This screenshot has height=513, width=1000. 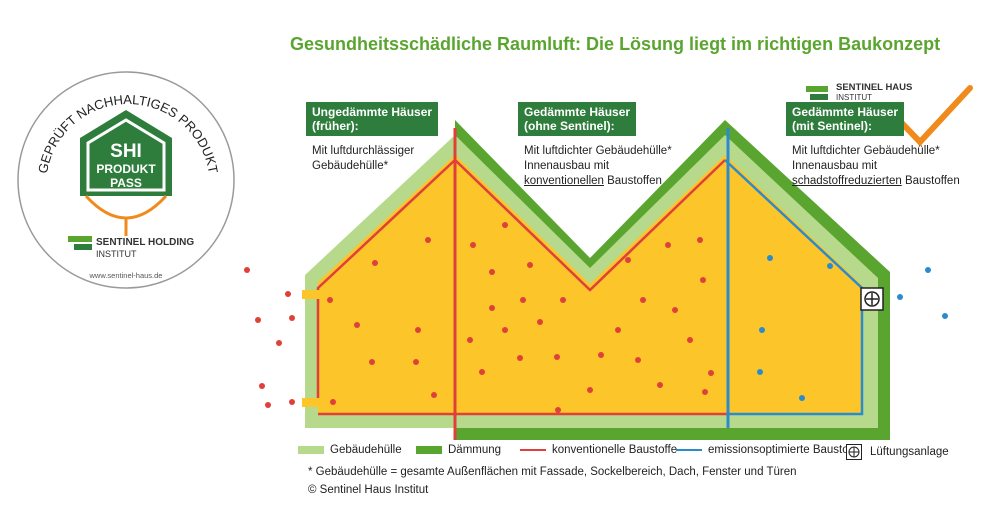 What do you see at coordinates (817, 93) in the screenshot?
I see `sentinel-logo-icon` at bounding box center [817, 93].